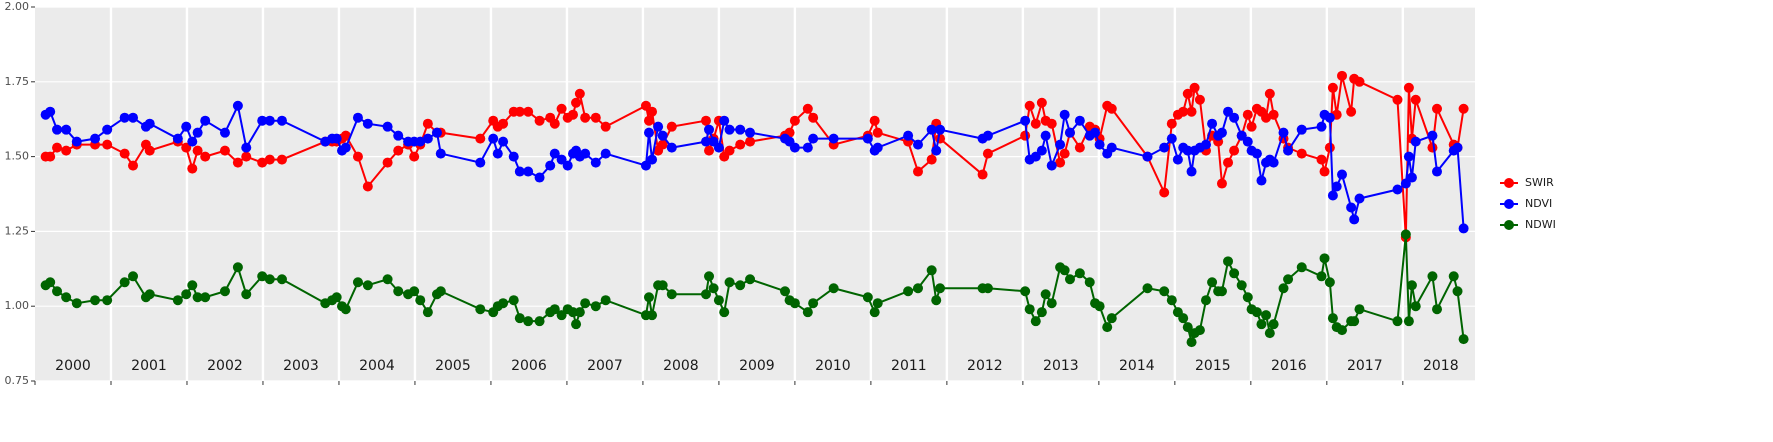 This screenshot has width=1773, height=442. Describe the element at coordinates (1137, 366) in the screenshot. I see `x-tick-label: 2014` at that location.